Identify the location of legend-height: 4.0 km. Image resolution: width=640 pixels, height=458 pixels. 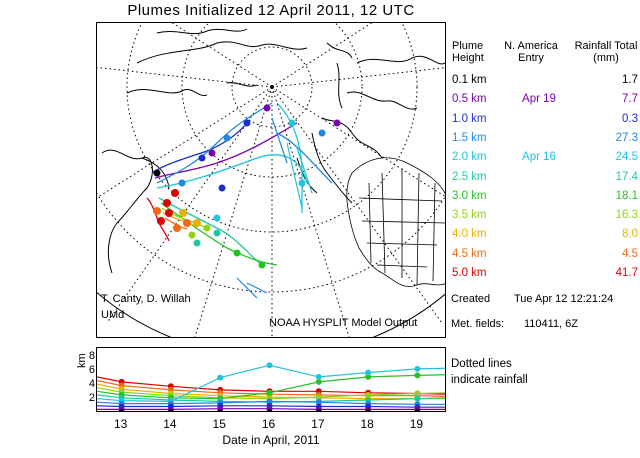
(469, 234).